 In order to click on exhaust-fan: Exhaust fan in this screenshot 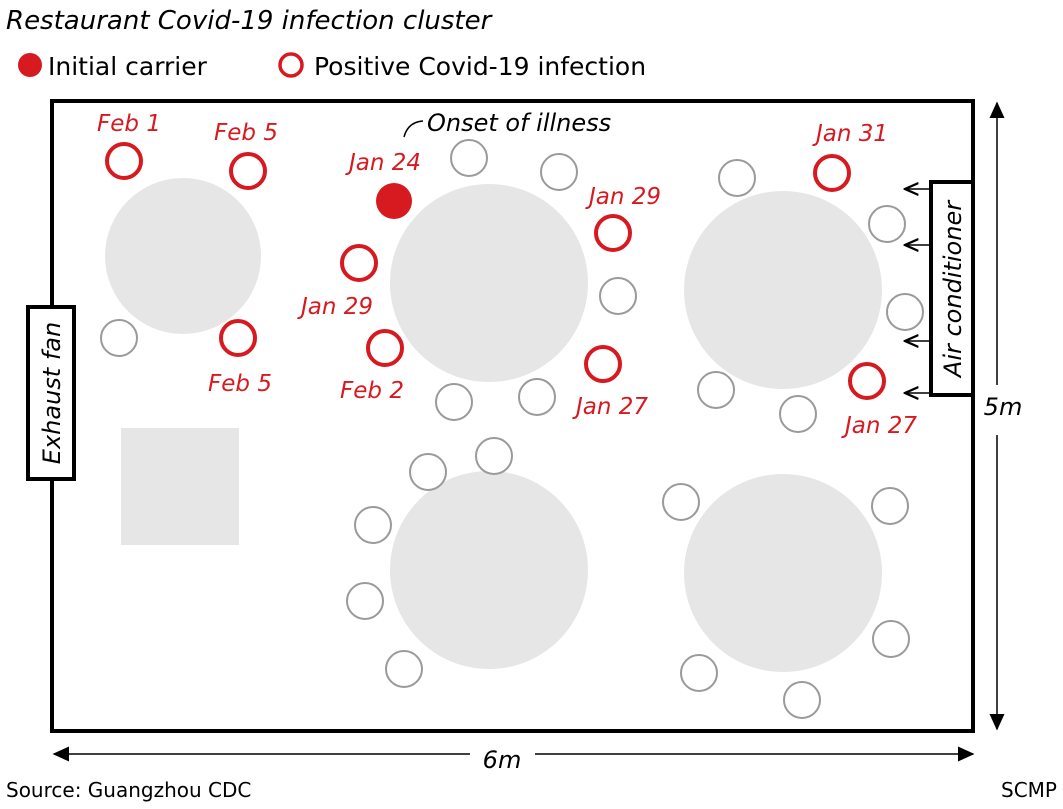, I will do `click(51, 393)`.